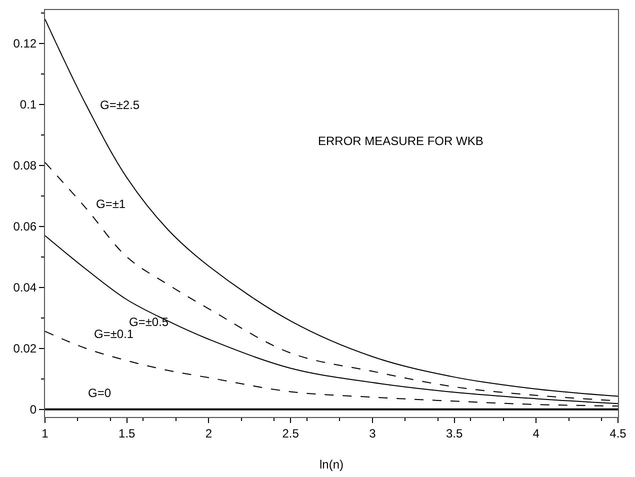  What do you see at coordinates (208, 433) in the screenshot?
I see `x-tick-label: 2` at bounding box center [208, 433].